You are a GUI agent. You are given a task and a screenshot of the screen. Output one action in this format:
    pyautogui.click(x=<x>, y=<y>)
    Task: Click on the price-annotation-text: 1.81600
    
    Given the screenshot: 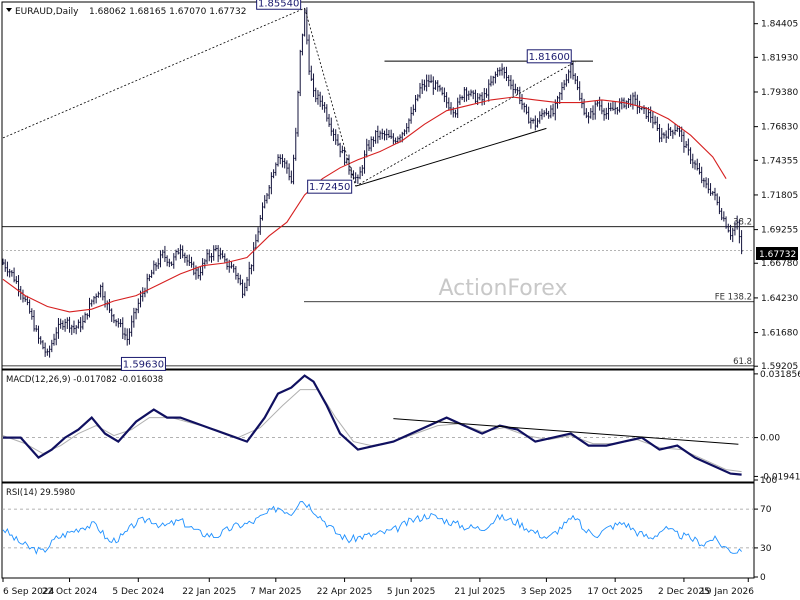 What is the action you would take?
    pyautogui.click(x=549, y=57)
    